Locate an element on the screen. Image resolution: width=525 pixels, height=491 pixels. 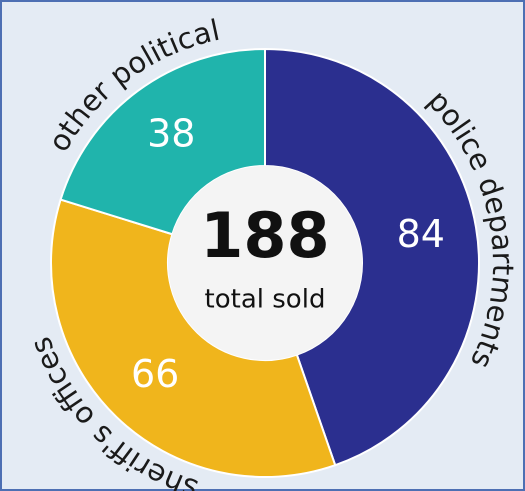
center-value: 188 is located at coordinates (264, 235).